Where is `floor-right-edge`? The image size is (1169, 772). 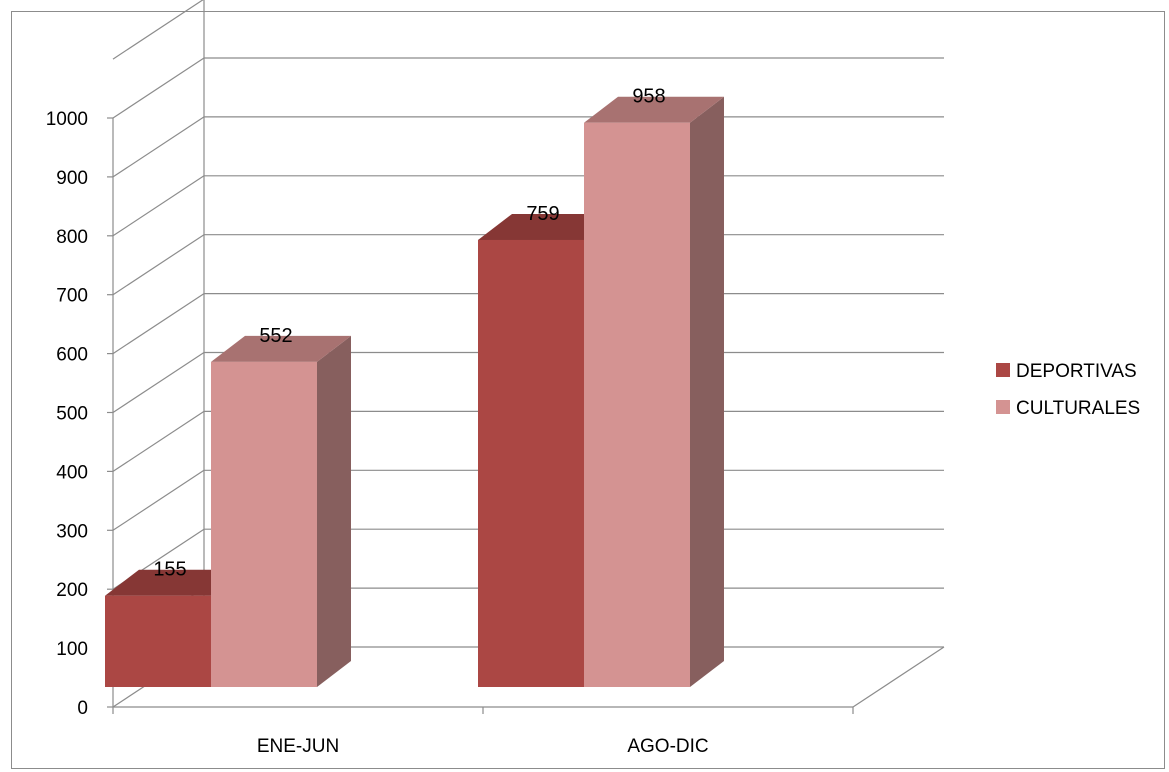 floor-right-edge is located at coordinates (898, 677).